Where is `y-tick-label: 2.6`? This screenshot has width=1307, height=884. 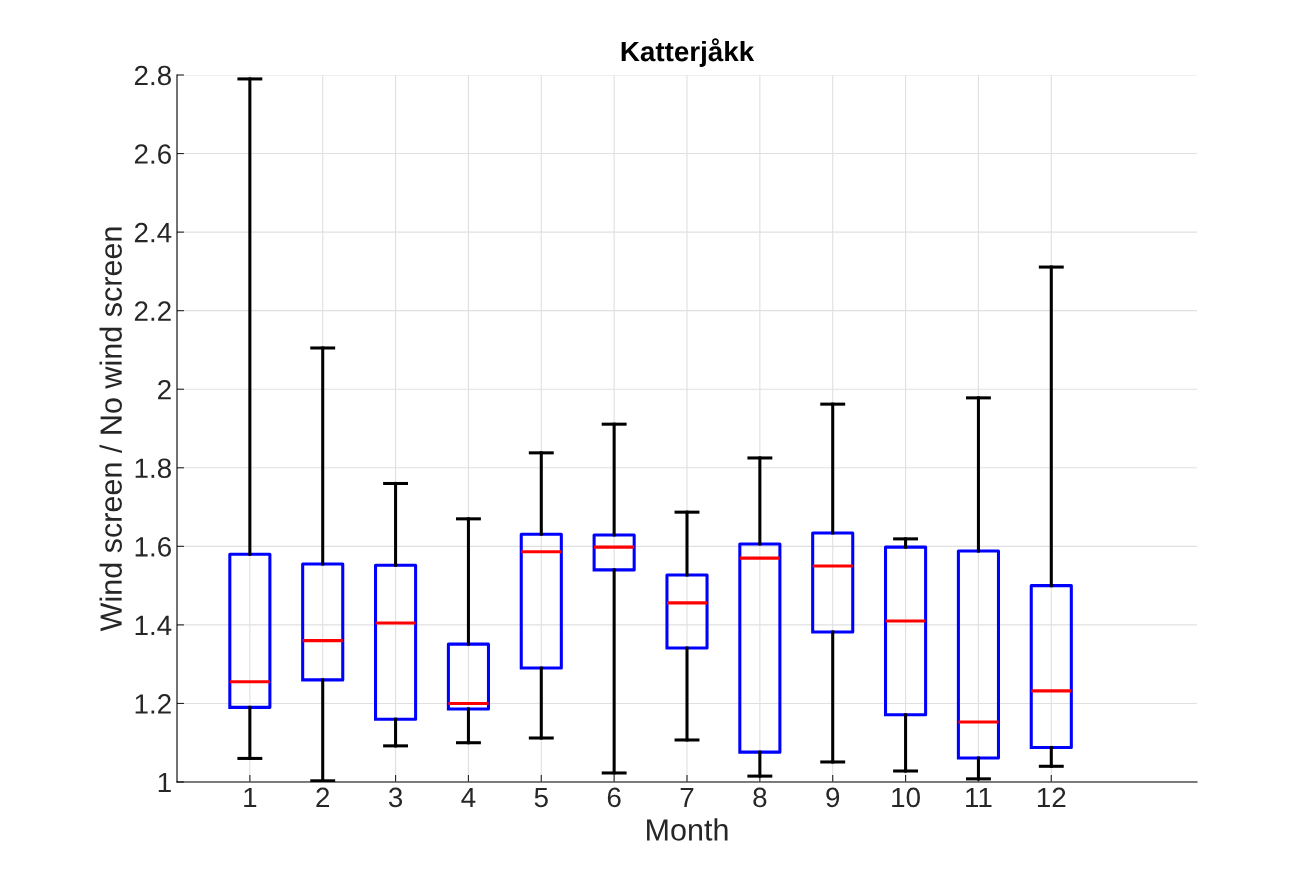
y-tick-label: 2.6 is located at coordinates (152, 154).